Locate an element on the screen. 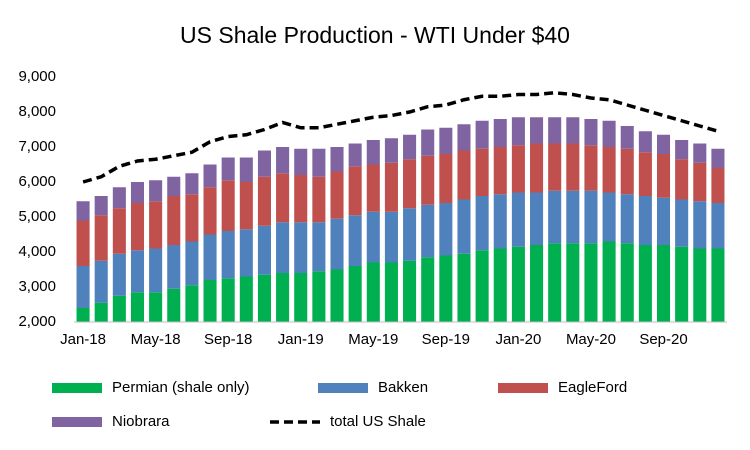  y-tick-label: 8,000 is located at coordinates (37, 111).